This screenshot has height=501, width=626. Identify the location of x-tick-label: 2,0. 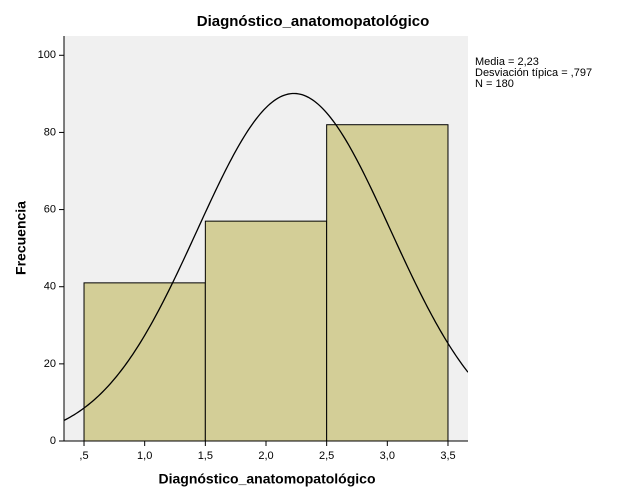
(265, 456).